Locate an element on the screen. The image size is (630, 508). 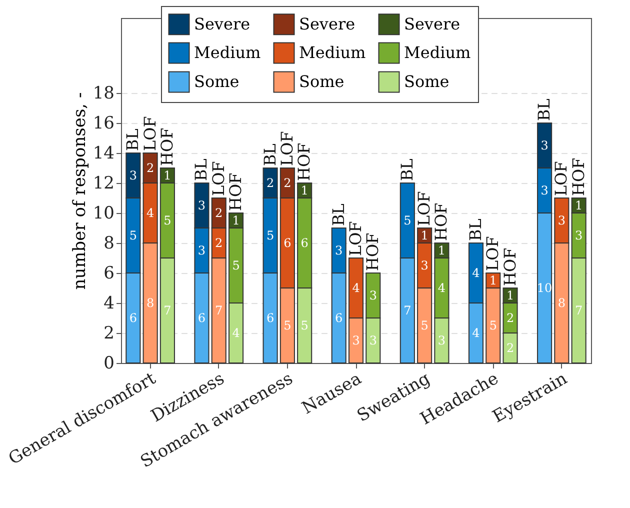
y-tick-label: 6 is located at coordinates (109, 274).